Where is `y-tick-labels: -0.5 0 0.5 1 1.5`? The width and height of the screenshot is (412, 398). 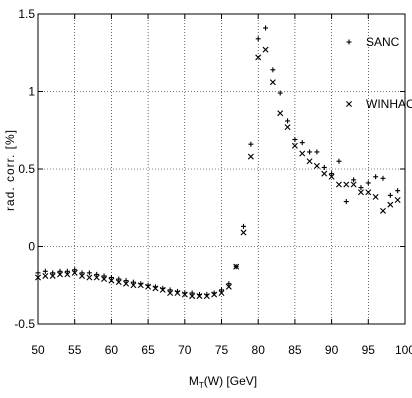 y-tick-labels: -0.5 0 0.5 1 1.5 is located at coordinates (24, 169).